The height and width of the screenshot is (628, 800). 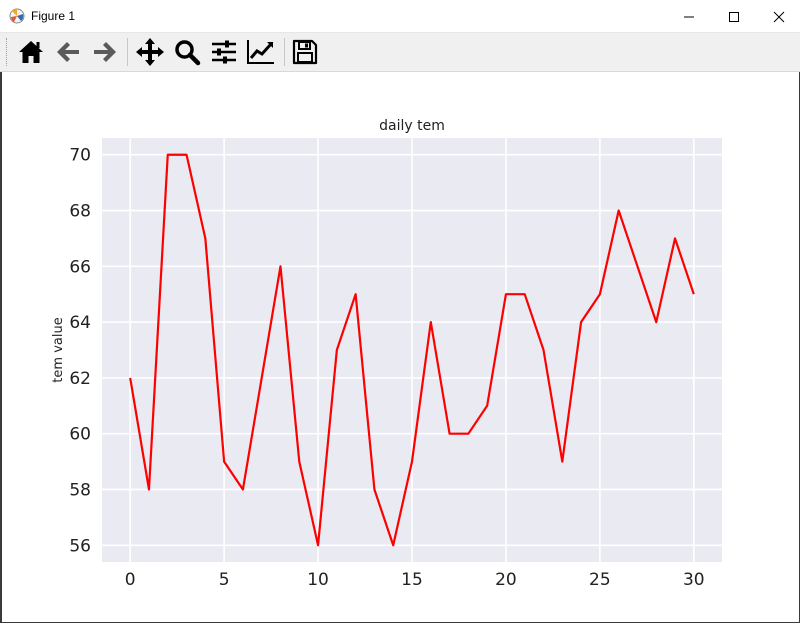 I want to click on window-left-border, so click(x=1, y=347).